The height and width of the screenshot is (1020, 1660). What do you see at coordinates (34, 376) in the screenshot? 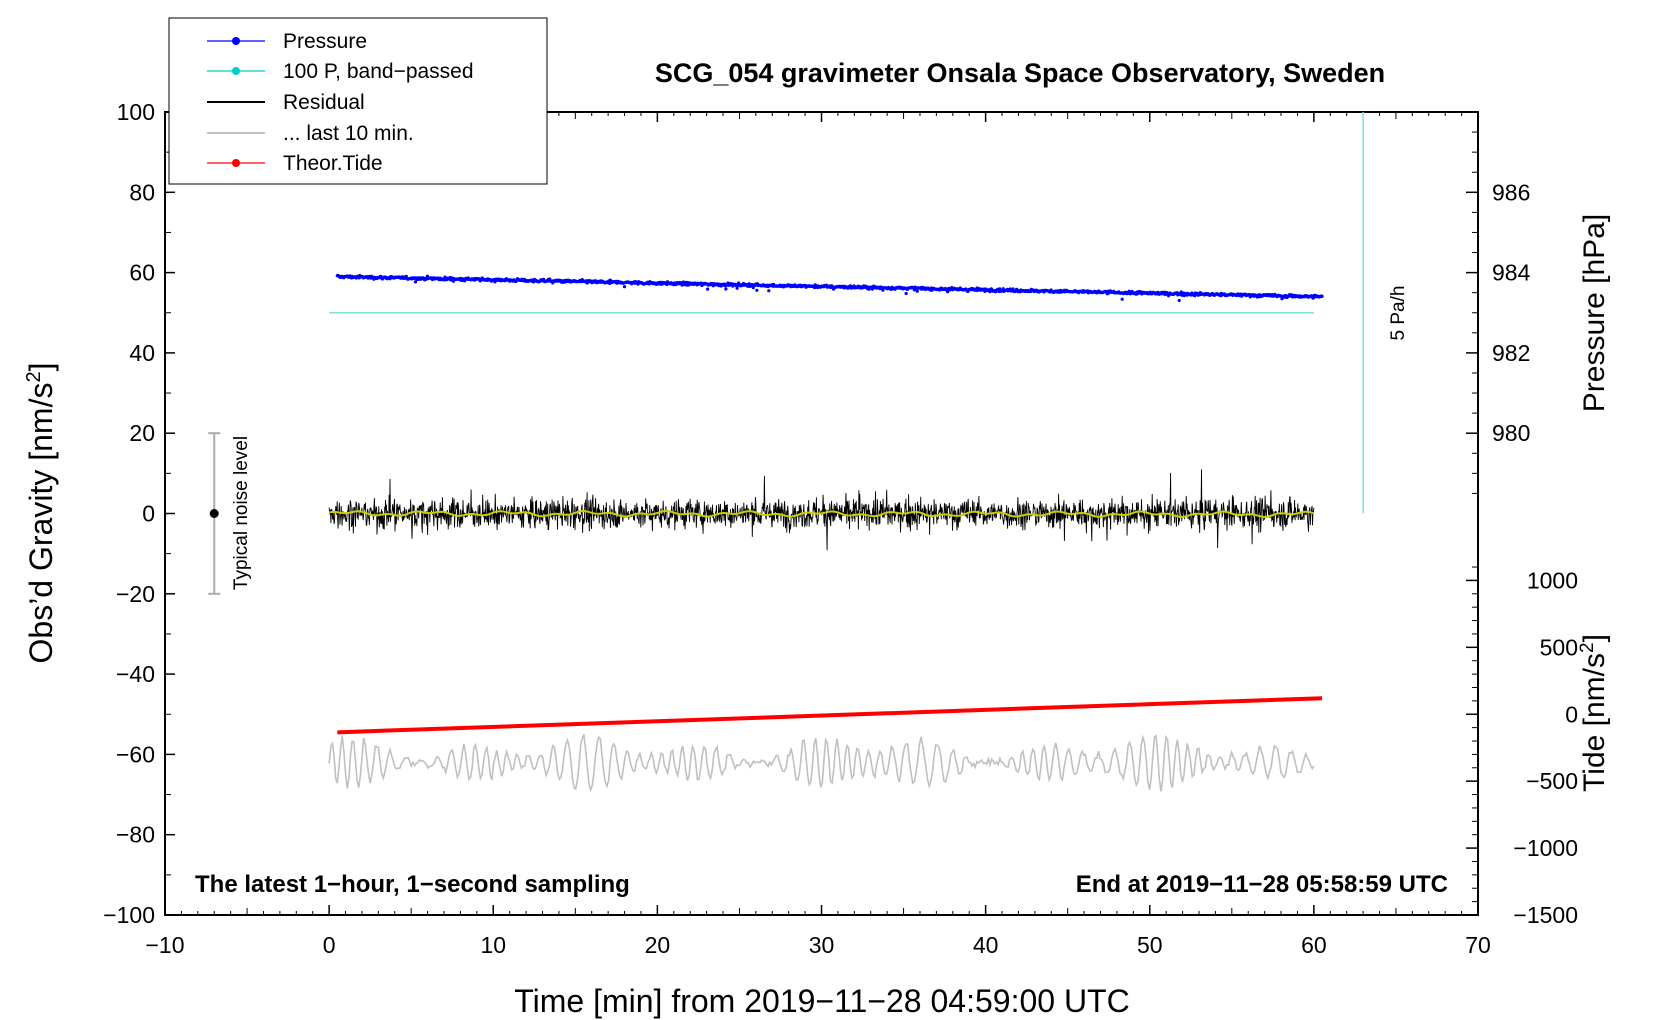
I see `y-axis-title-gravity-sup: 2` at bounding box center [34, 376].